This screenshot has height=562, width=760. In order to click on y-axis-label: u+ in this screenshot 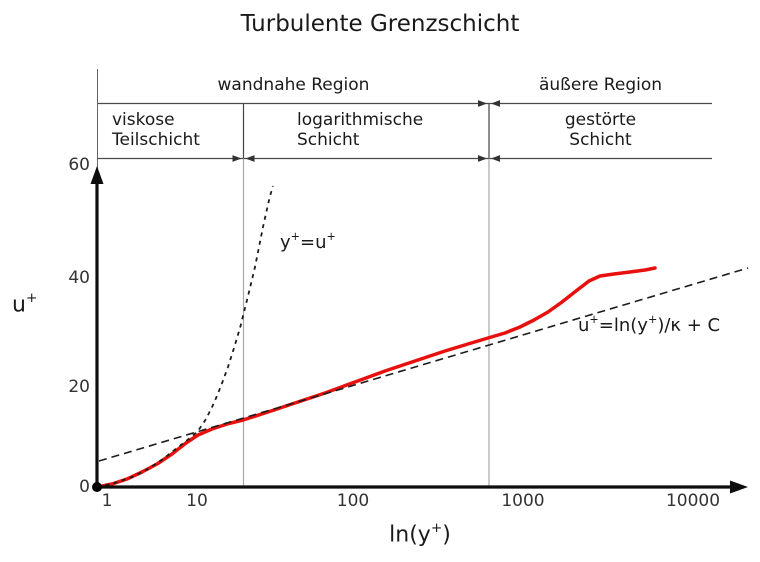, I will do `click(25, 303)`.